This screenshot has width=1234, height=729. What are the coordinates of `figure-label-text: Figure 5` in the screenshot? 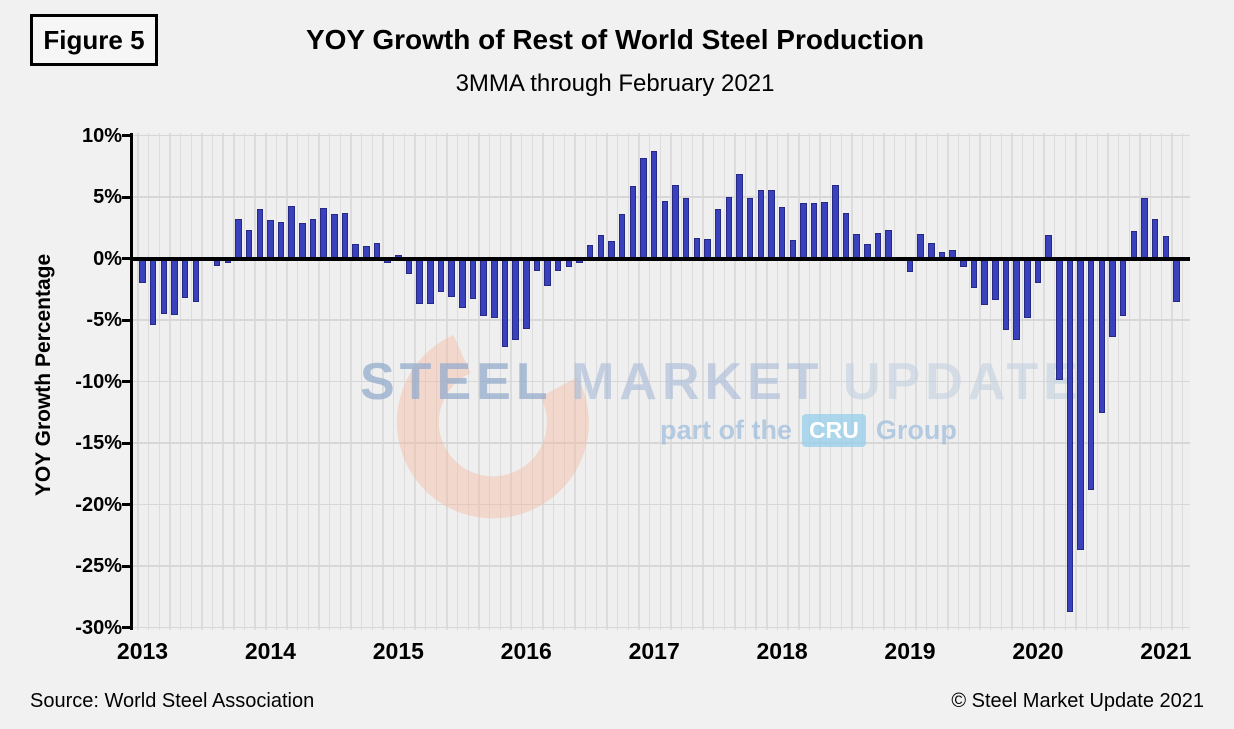 It's located at (94, 39).